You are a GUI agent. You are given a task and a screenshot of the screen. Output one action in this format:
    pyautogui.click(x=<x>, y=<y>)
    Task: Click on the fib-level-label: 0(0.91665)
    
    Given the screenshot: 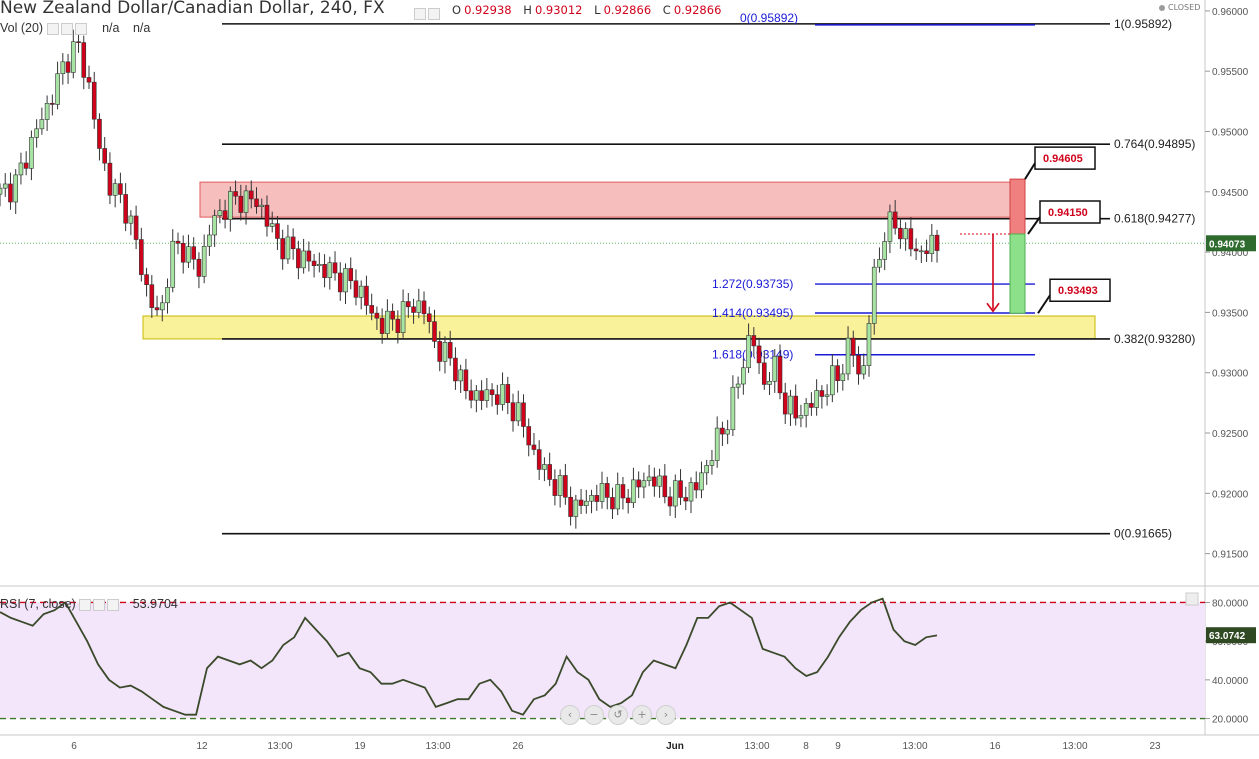 What is the action you would take?
    pyautogui.click(x=1143, y=534)
    